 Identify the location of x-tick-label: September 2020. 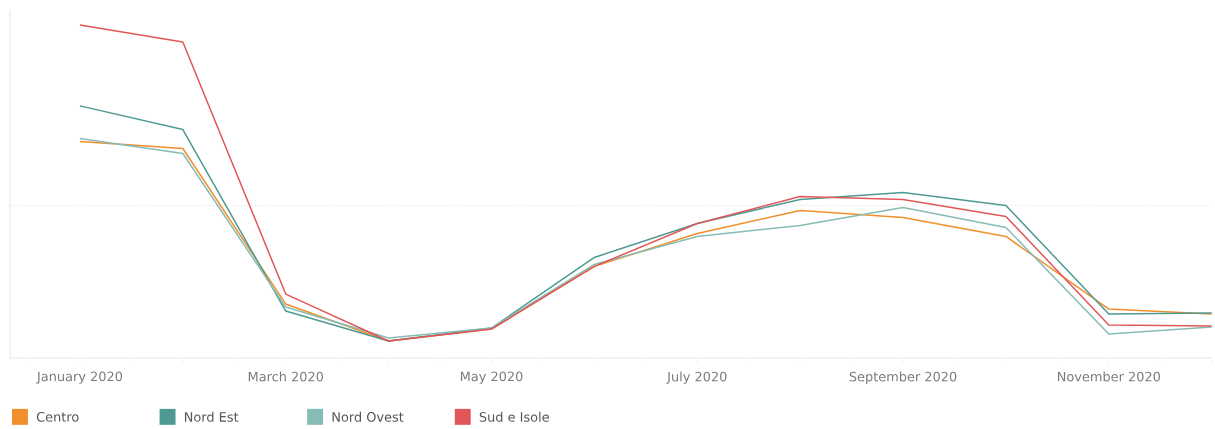
(903, 378).